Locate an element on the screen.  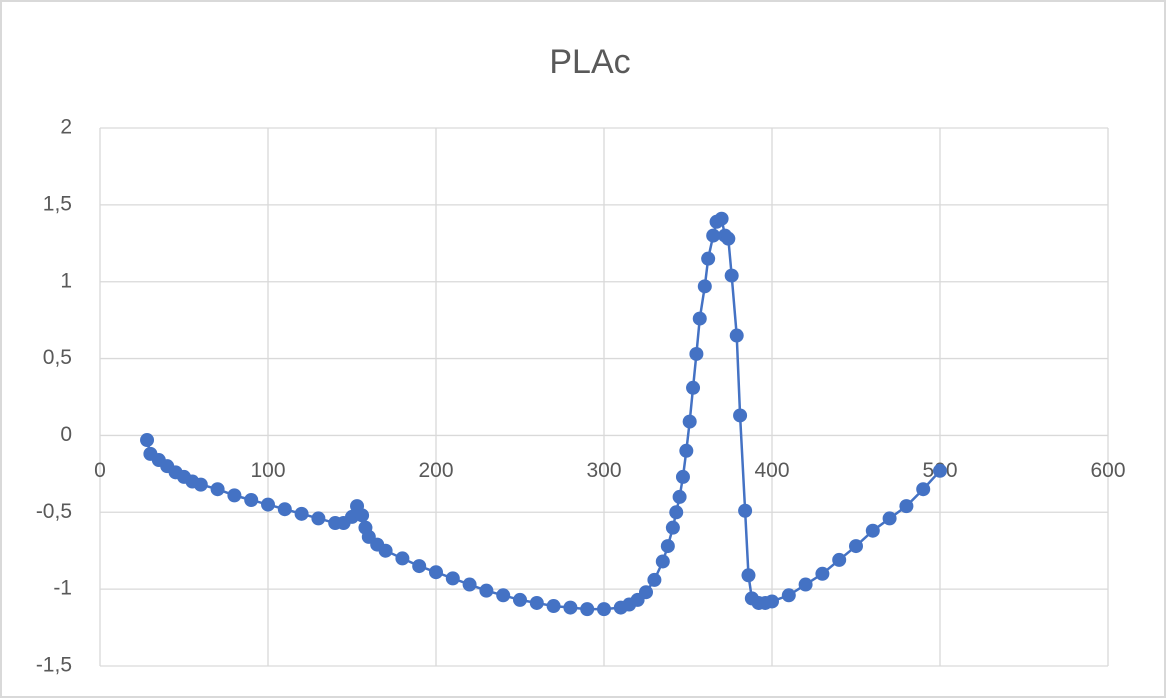
x-tick-label: 100 is located at coordinates (267, 470).